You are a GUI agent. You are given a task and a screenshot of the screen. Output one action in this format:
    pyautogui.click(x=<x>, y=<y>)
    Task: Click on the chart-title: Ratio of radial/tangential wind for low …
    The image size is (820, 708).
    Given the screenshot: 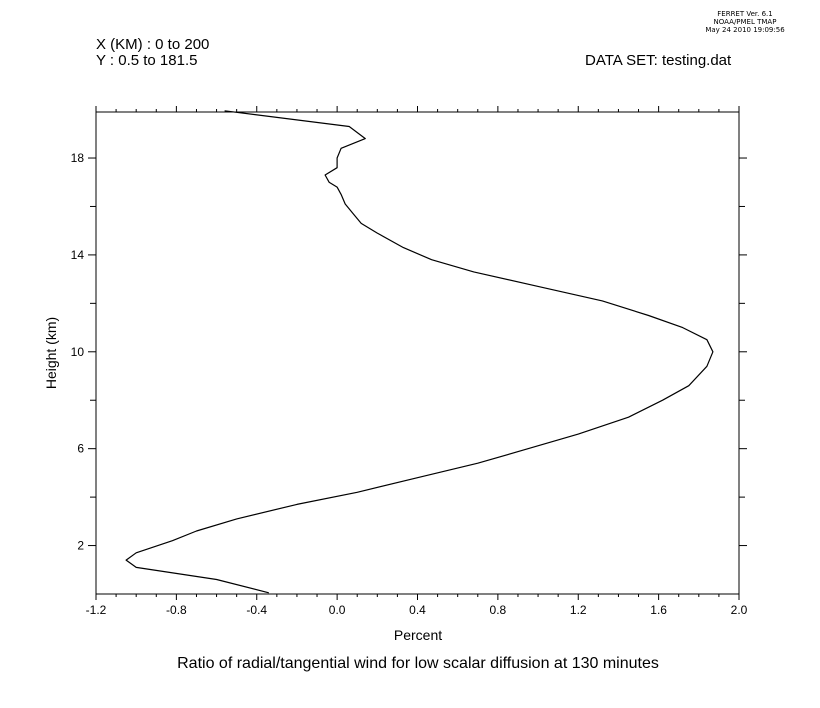 What is the action you would take?
    pyautogui.click(x=418, y=663)
    